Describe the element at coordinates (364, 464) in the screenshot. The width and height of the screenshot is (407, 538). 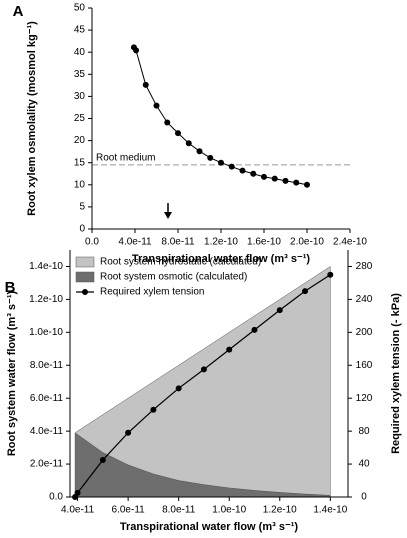
I see `y2-tick-label: 40` at that location.